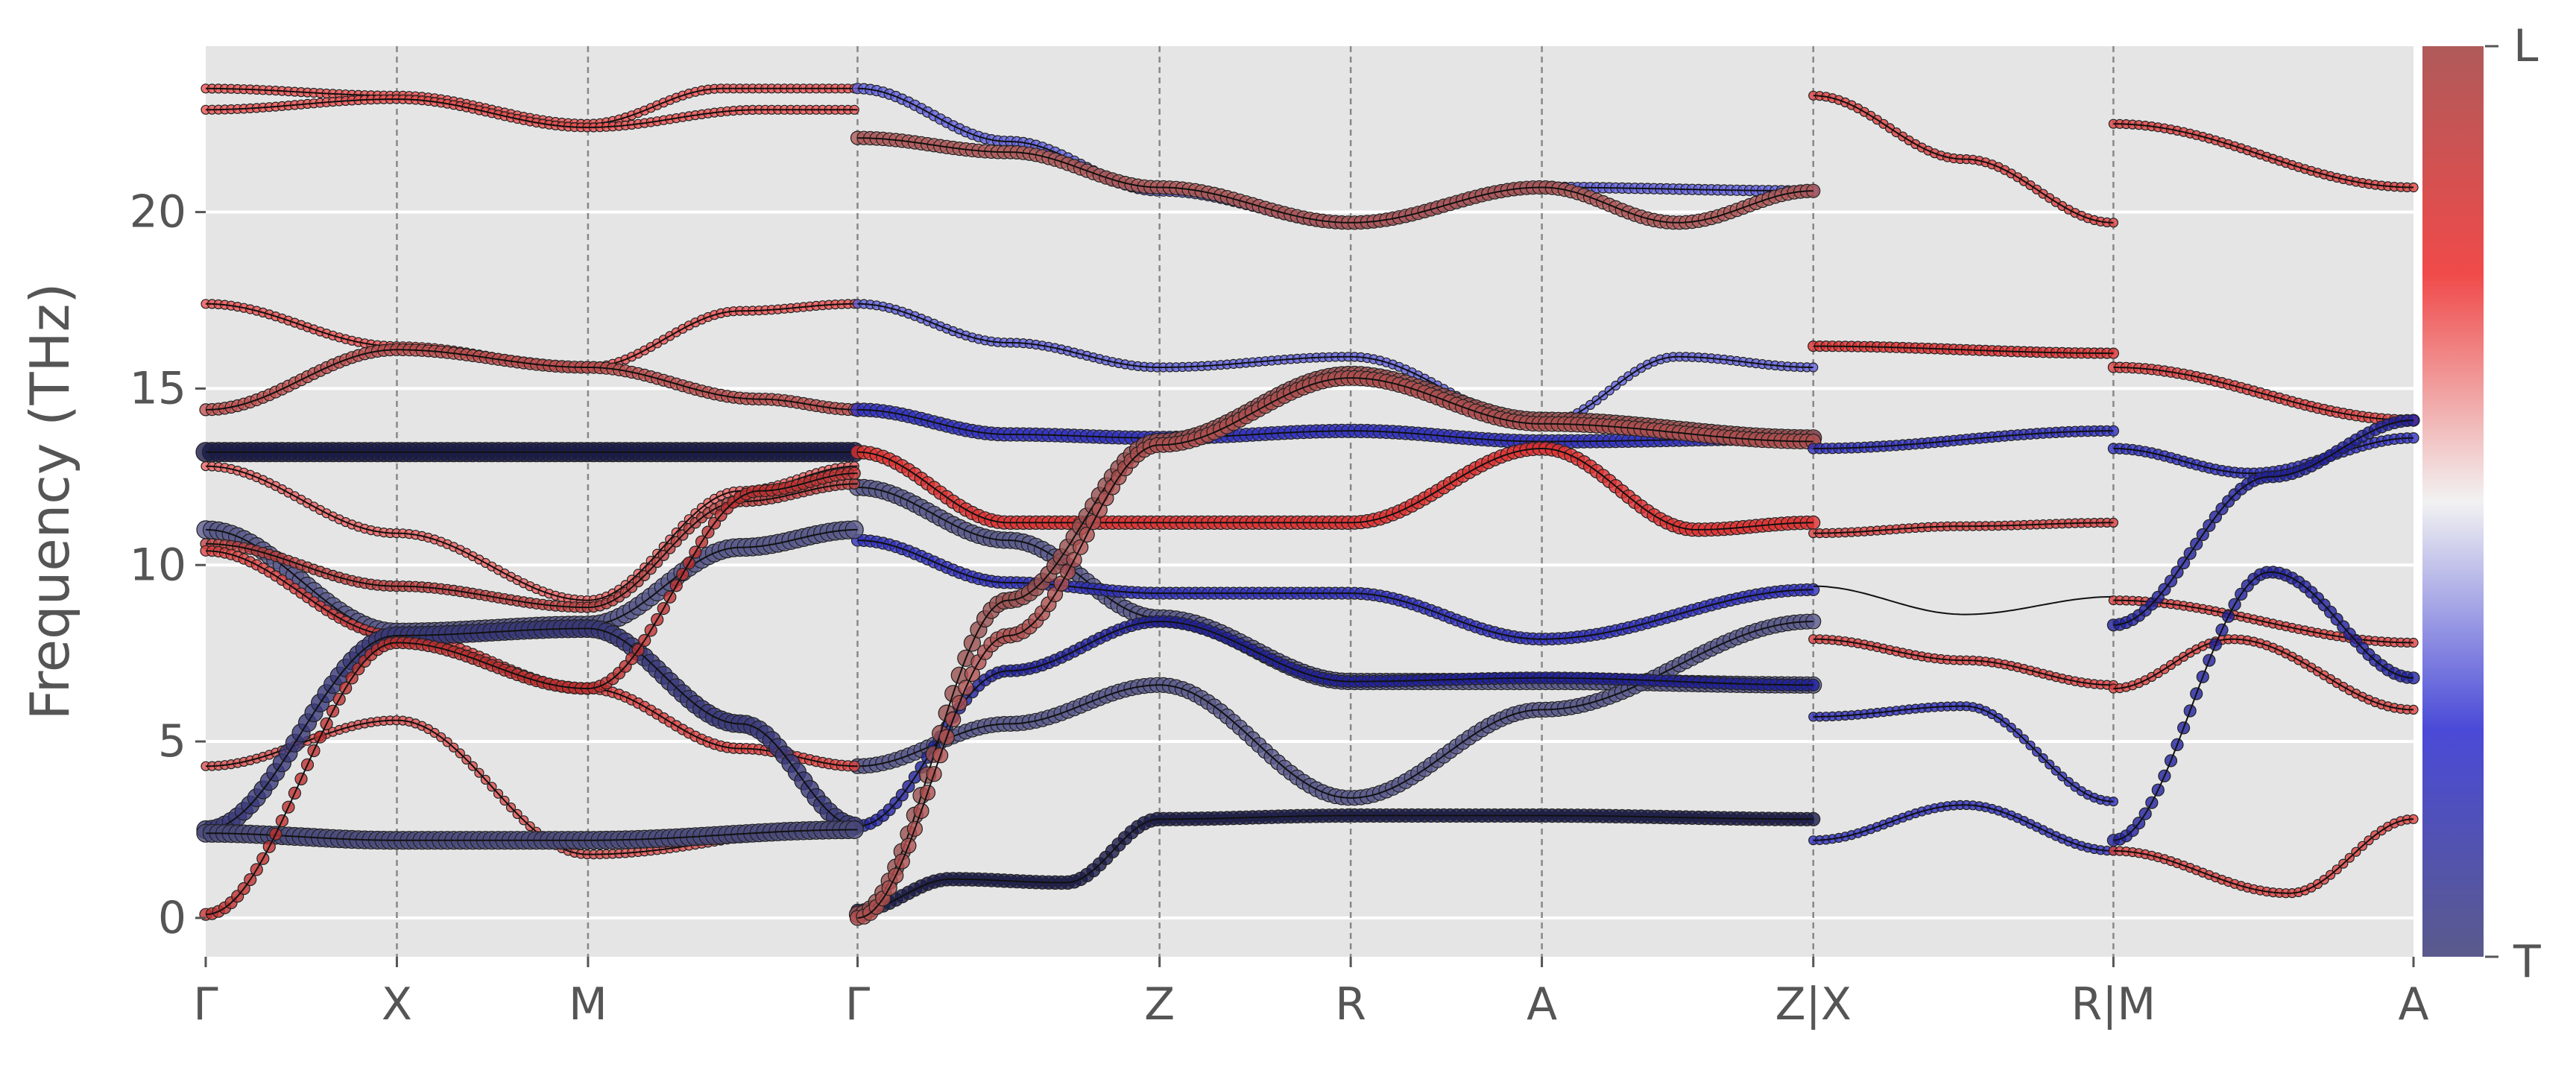  I want to click on y-tick-label: 10, so click(158, 565).